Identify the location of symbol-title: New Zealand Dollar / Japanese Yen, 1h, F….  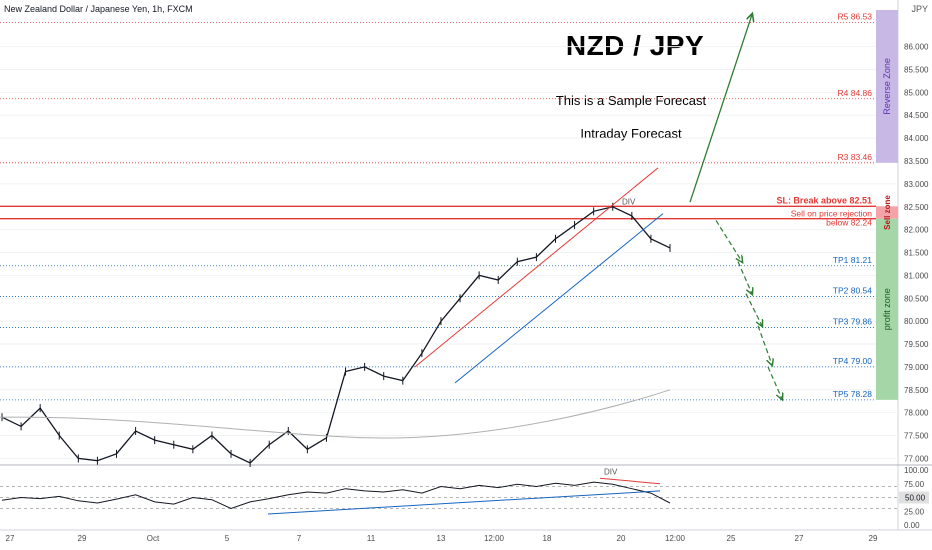
(98, 9).